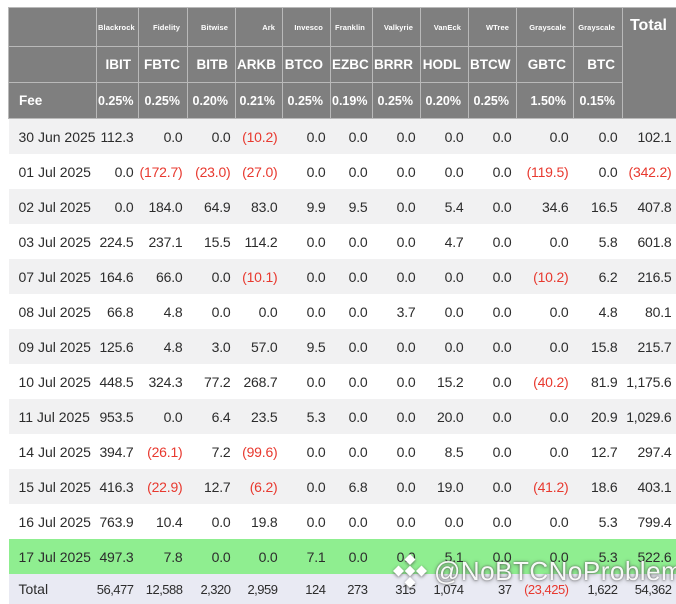  Describe the element at coordinates (53, 521) in the screenshot. I see `date-cell: 16 Jul 2025` at that location.